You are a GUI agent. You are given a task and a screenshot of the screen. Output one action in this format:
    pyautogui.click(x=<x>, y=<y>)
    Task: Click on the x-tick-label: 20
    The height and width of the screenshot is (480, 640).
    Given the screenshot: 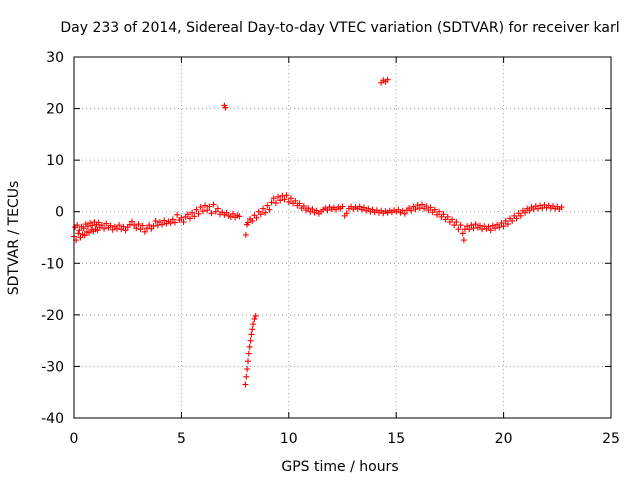 What is the action you would take?
    pyautogui.click(x=504, y=439)
    